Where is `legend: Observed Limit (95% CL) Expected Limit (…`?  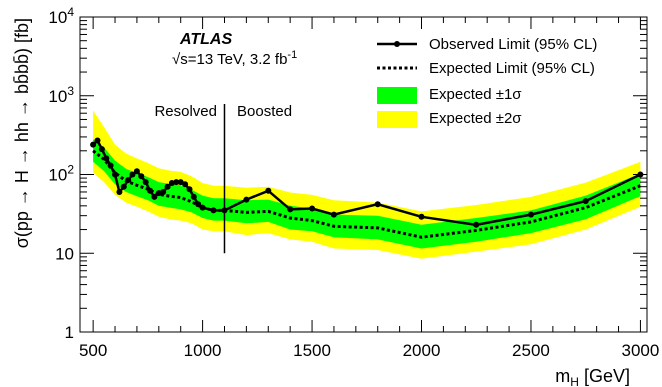 legend: Observed Limit (95% CL) Expected Limit (… is located at coordinates (487, 82).